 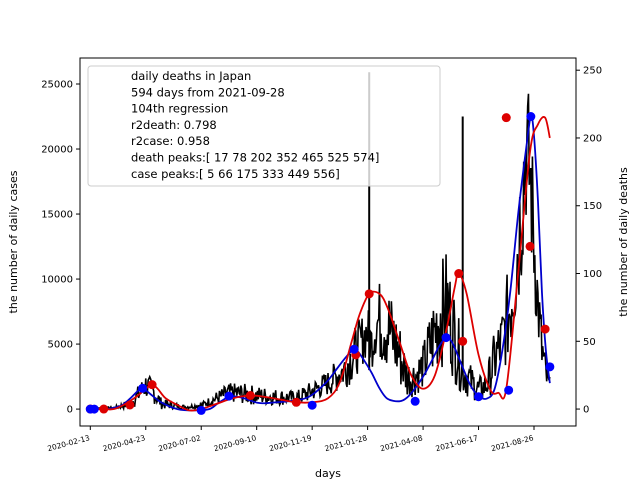 I want to click on y-left-tick-label: 25000, so click(x=57, y=85).